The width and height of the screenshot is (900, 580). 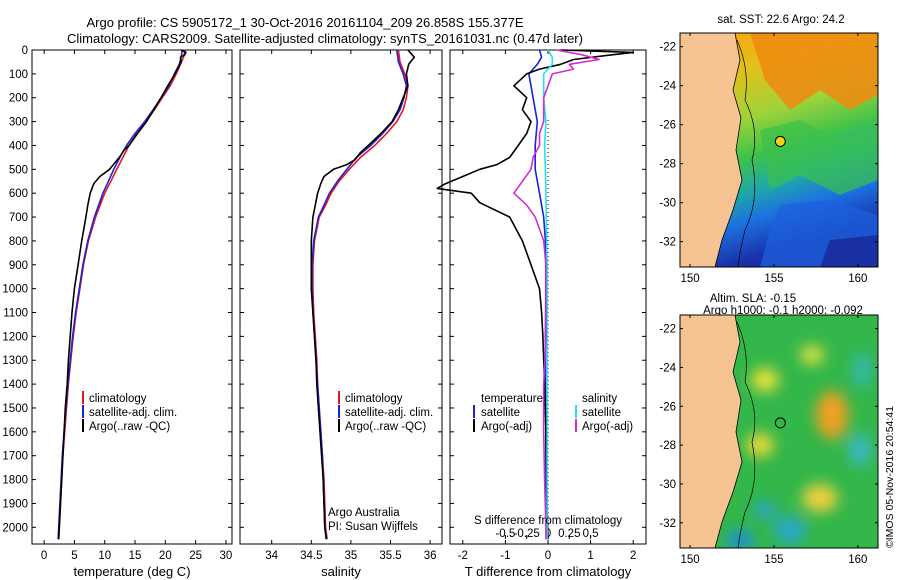 I want to click on sla-field, so click(x=779, y=431).